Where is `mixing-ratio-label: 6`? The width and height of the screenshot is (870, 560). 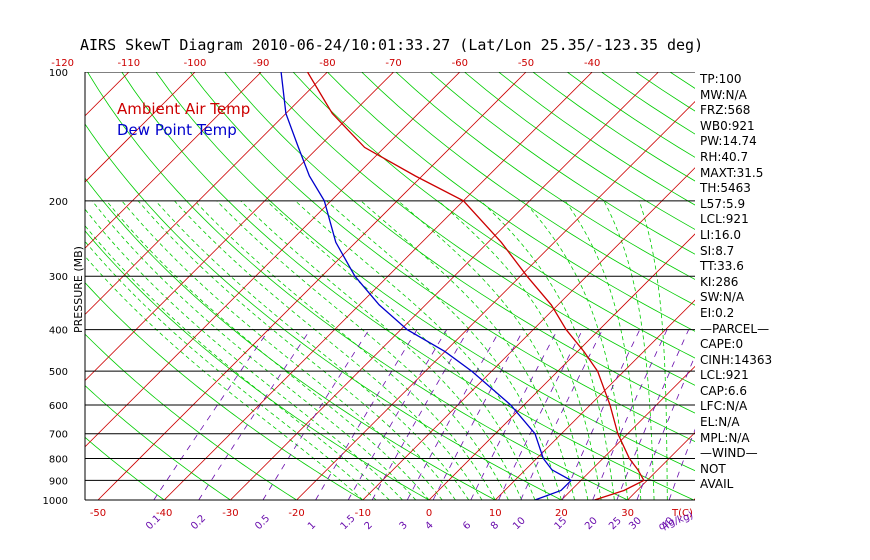 mixing-ratio-label: 6 is located at coordinates (467, 526).